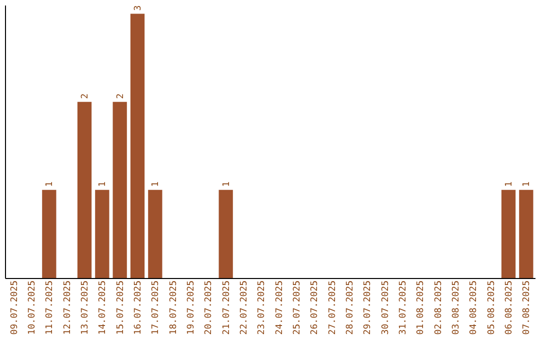 Image resolution: width=540 pixels, height=340 pixels. Describe the element at coordinates (121, 307) in the screenshot. I see `x-tick-label: 15.07.2025` at that location.